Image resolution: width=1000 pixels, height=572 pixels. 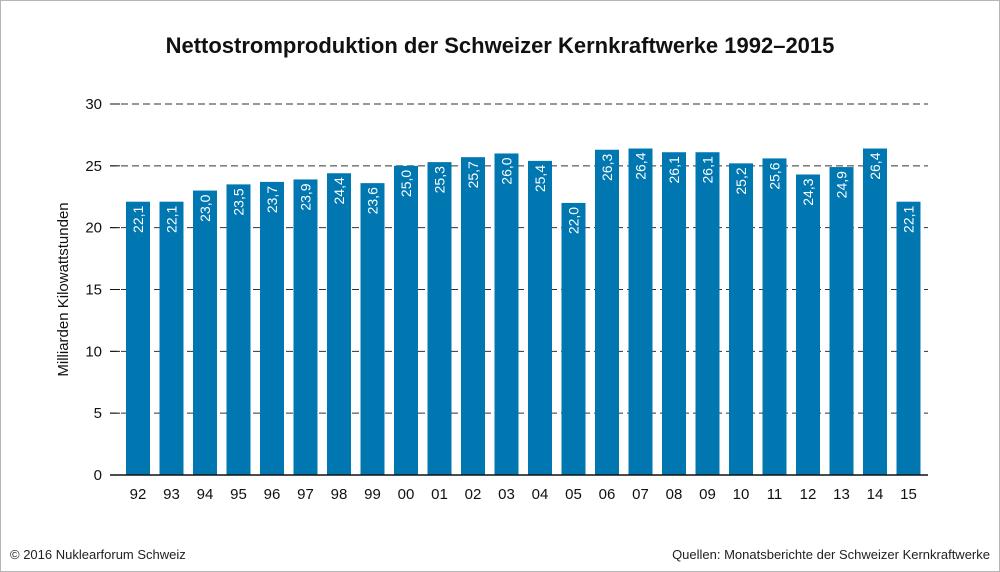 What do you see at coordinates (808, 191) in the screenshot?
I see `bar-value-label: 24,3` at bounding box center [808, 191].